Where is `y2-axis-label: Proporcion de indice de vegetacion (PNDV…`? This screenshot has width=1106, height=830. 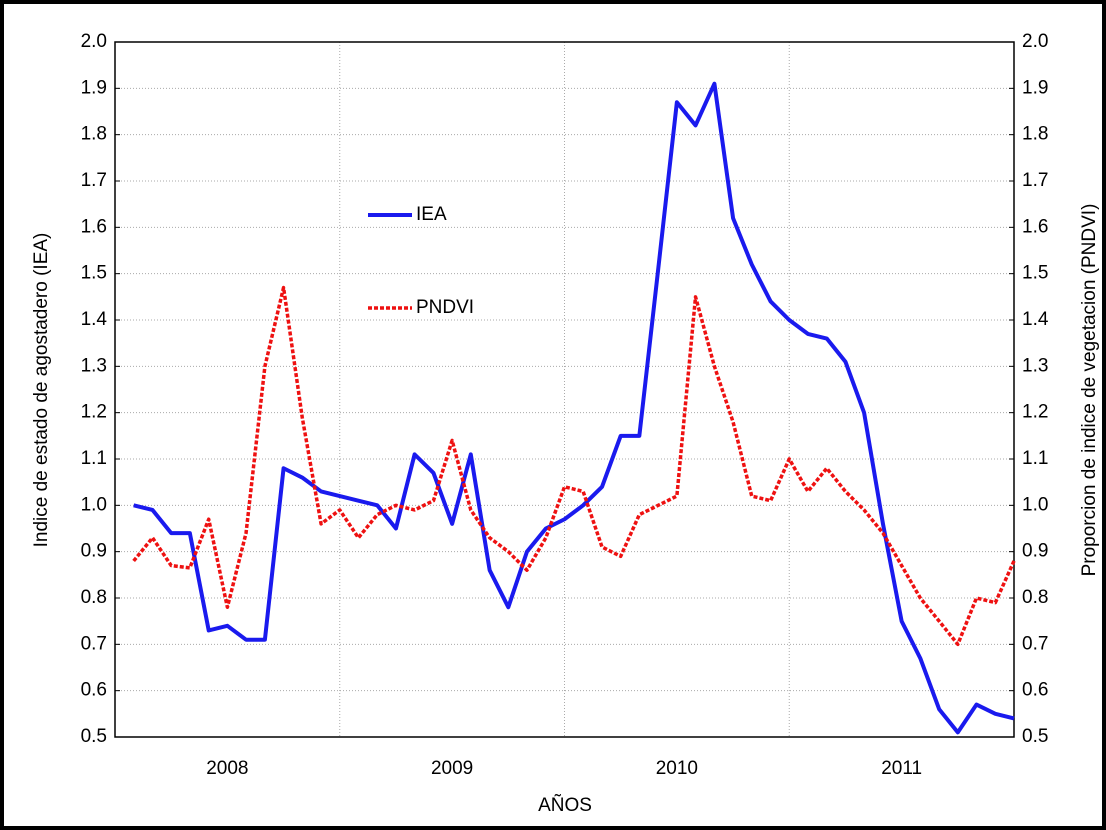 y2-axis-label: Proporcion de indice de vegetacion (PNDV… is located at coordinates (1089, 390).